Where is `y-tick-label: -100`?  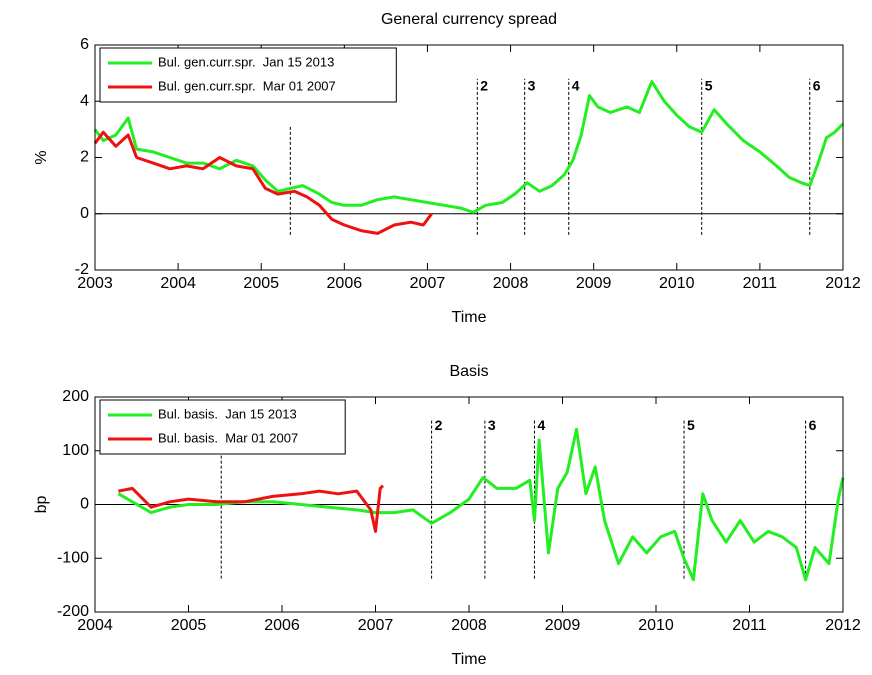
y-tick-label: -100 is located at coordinates (73, 557).